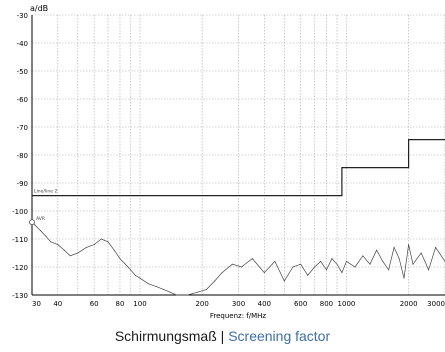 This screenshot has width=445, height=352. What do you see at coordinates (22, 44) in the screenshot?
I see `y-tick-label: -40` at bounding box center [22, 44].